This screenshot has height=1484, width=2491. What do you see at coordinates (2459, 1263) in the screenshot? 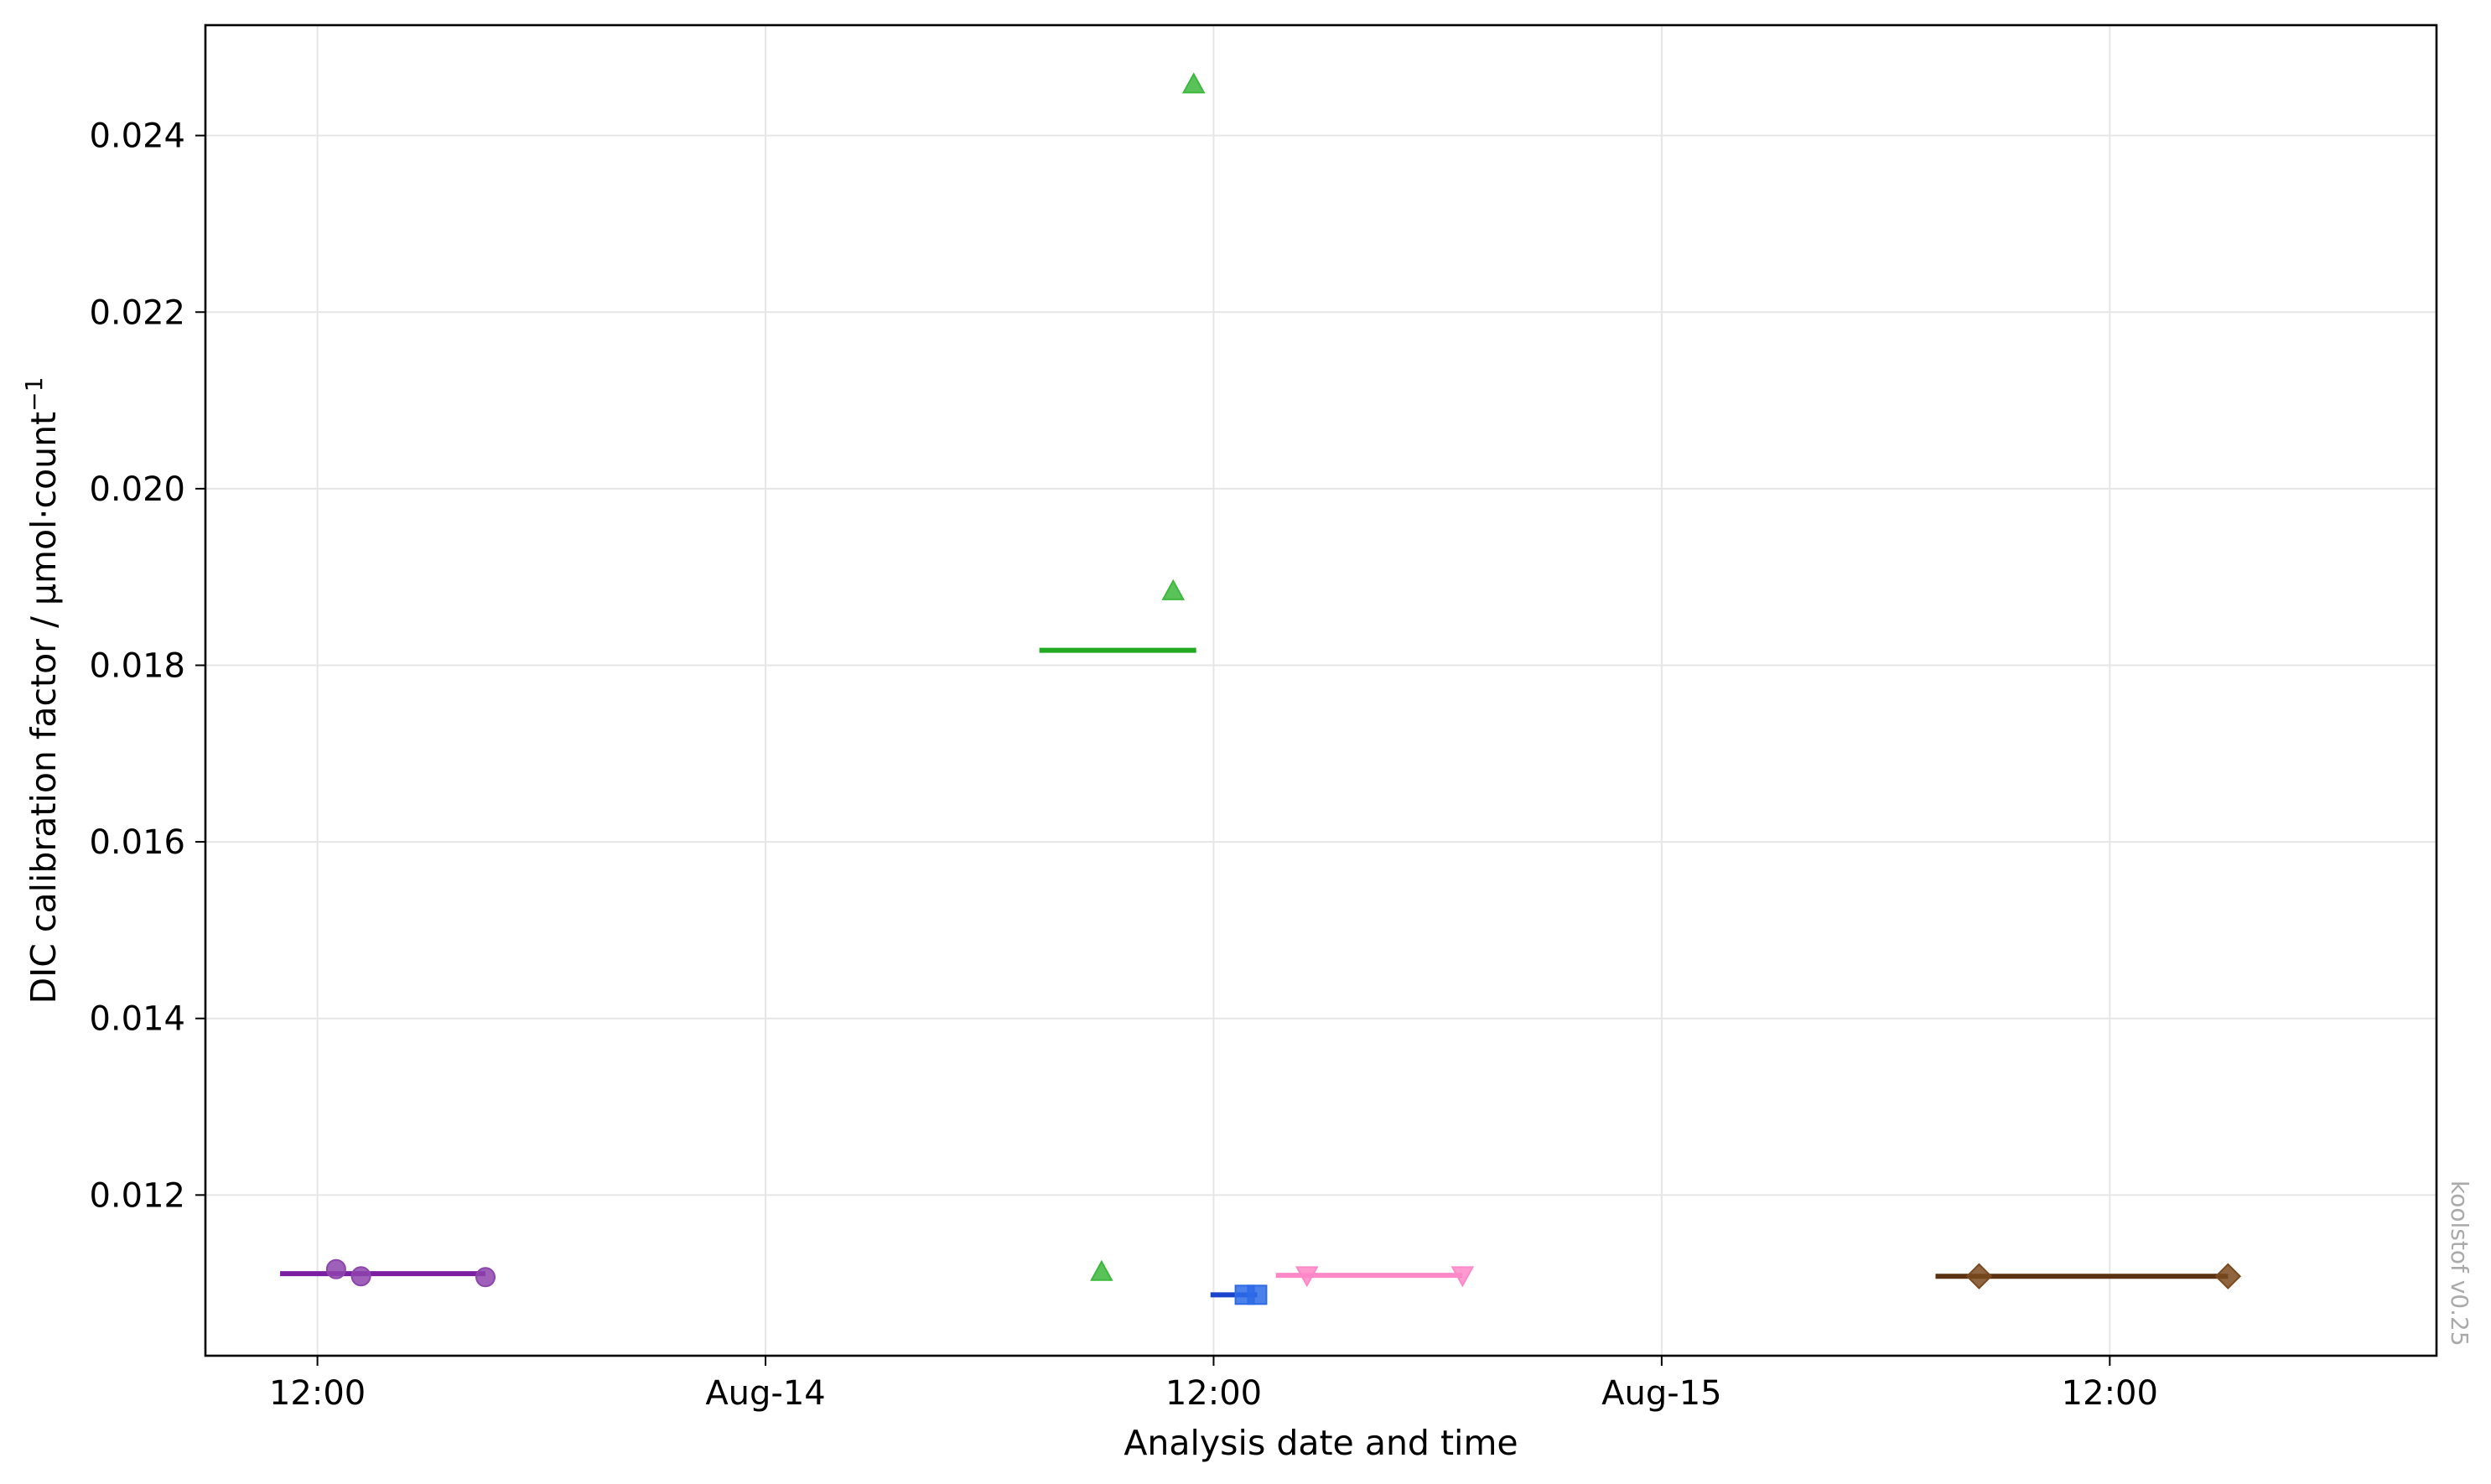
I see `version-watermark: koolstof v0.25` at bounding box center [2459, 1263].